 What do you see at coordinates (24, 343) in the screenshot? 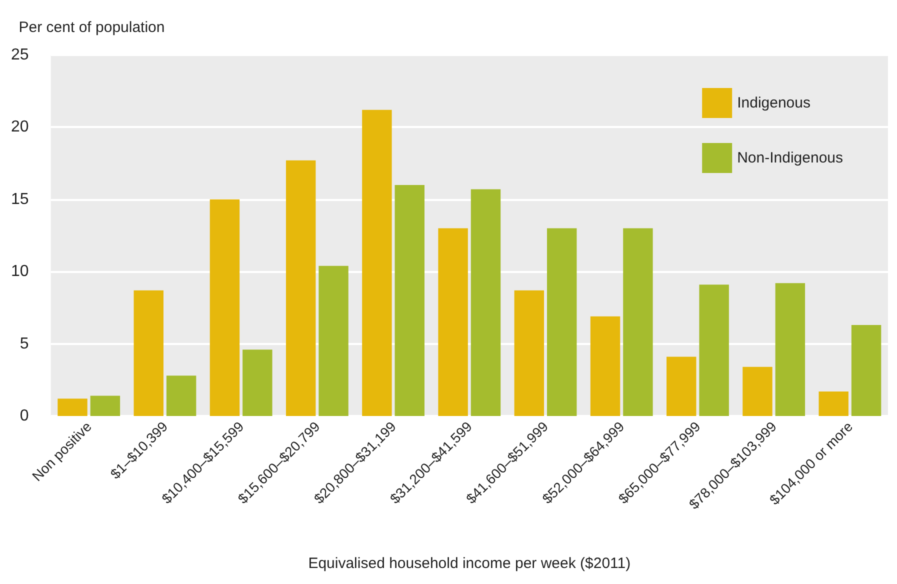
I see `y-tick-label: 5` at bounding box center [24, 343].